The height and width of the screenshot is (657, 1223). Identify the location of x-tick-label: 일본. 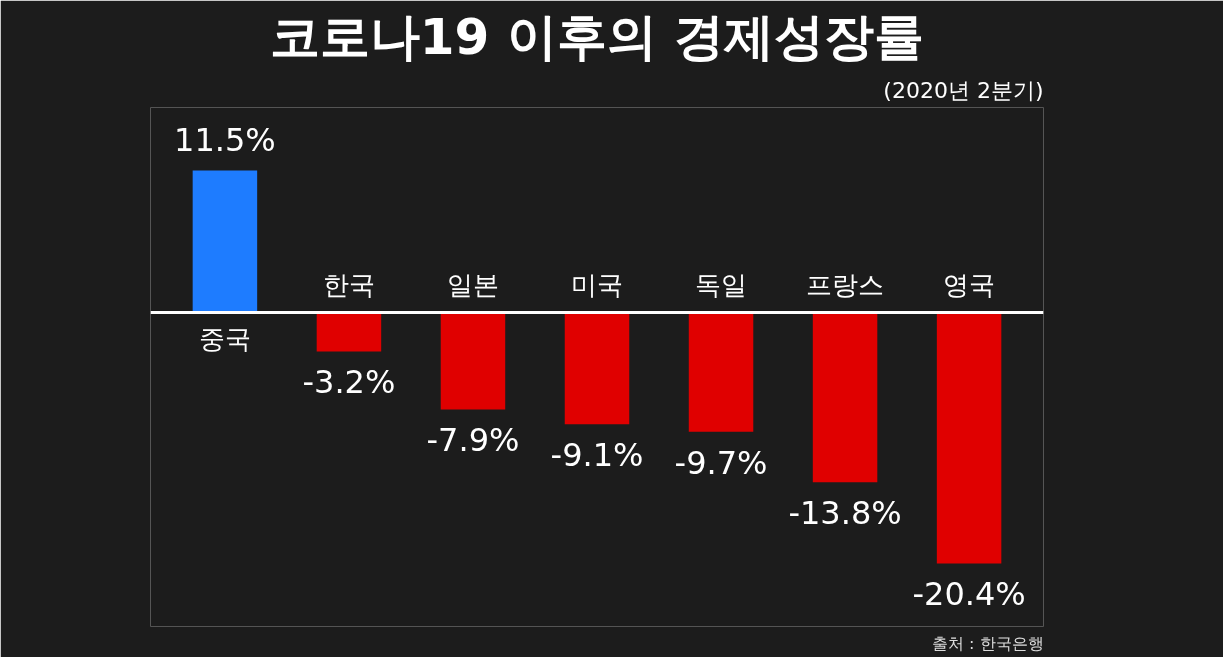
(472, 285).